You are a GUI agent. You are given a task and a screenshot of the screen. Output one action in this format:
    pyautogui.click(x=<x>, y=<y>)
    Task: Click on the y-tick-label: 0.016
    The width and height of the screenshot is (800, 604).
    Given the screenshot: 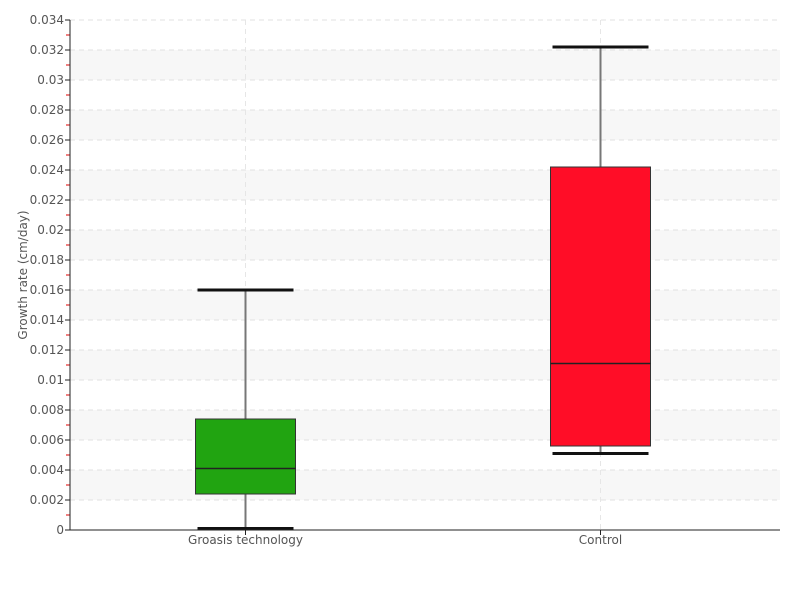 What is the action you would take?
    pyautogui.click(x=47, y=290)
    